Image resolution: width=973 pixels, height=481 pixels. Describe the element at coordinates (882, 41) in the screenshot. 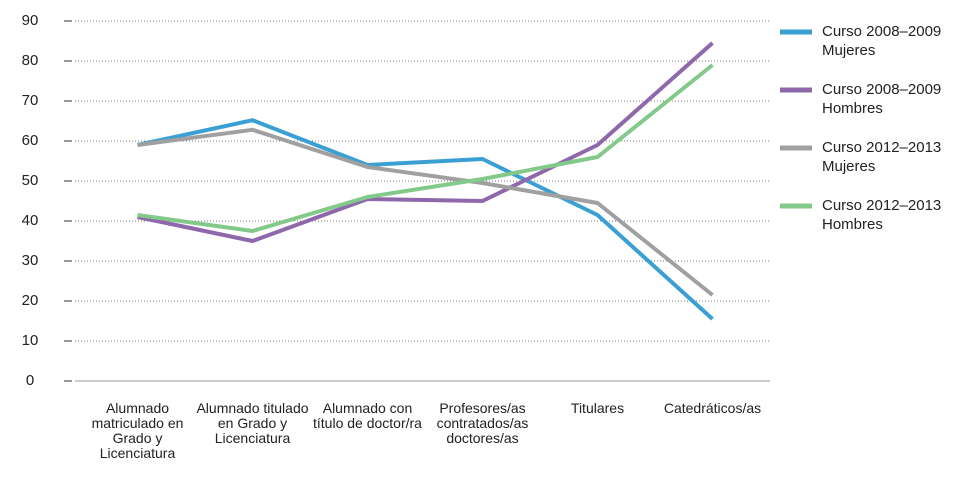

I see `legend-label: Curso 2008–2009 Mujeres` at that location.